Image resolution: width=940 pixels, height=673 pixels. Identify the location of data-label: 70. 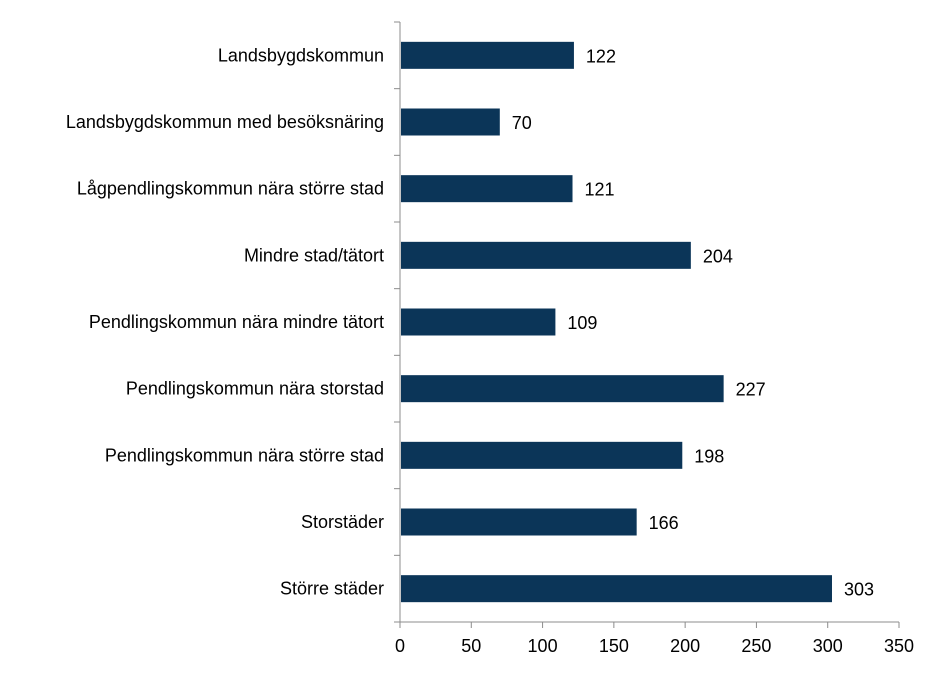
(522, 123).